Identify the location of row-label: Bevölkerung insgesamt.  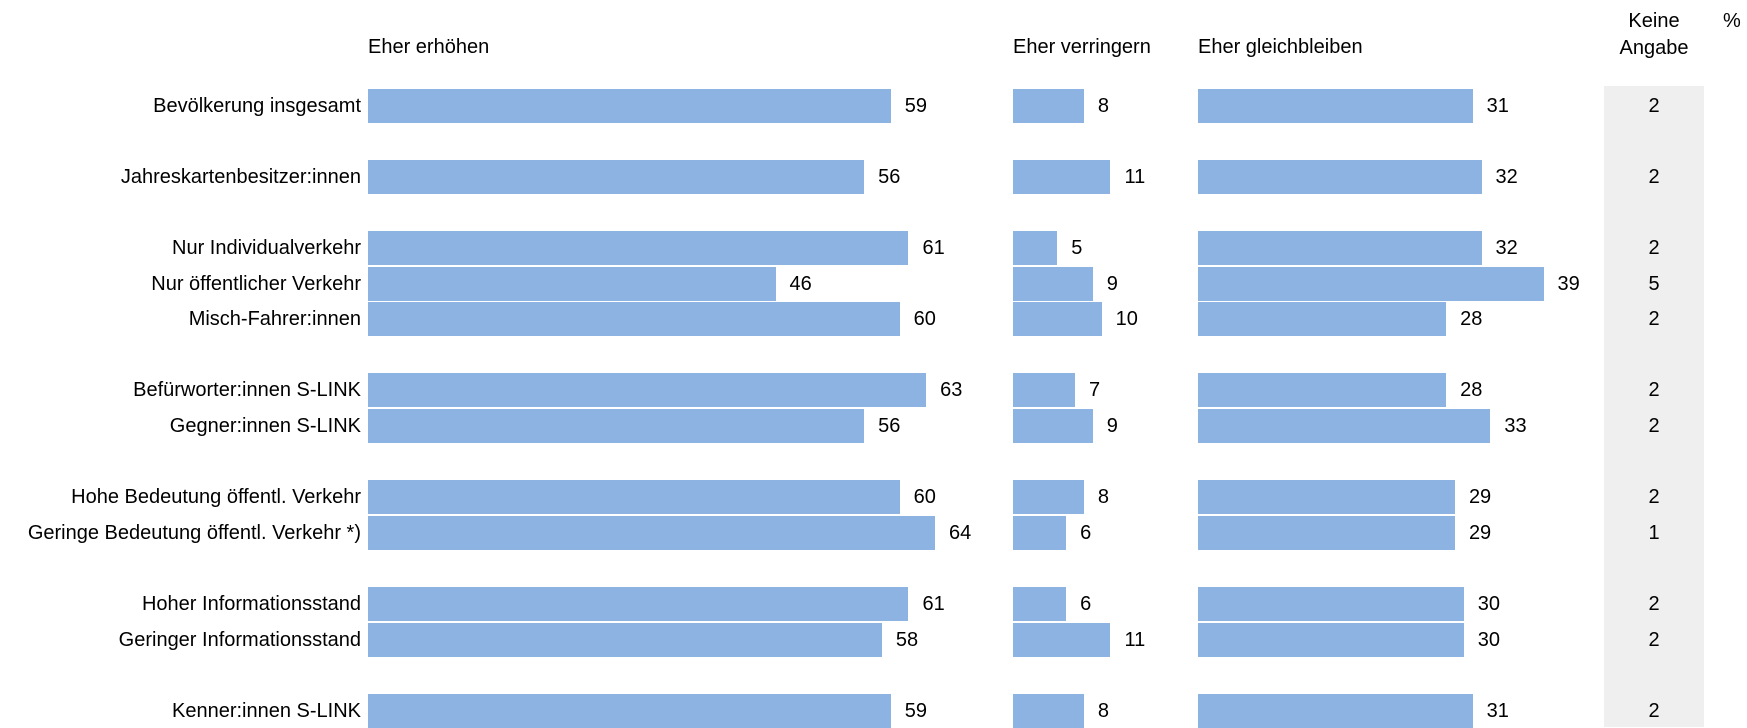
(257, 106).